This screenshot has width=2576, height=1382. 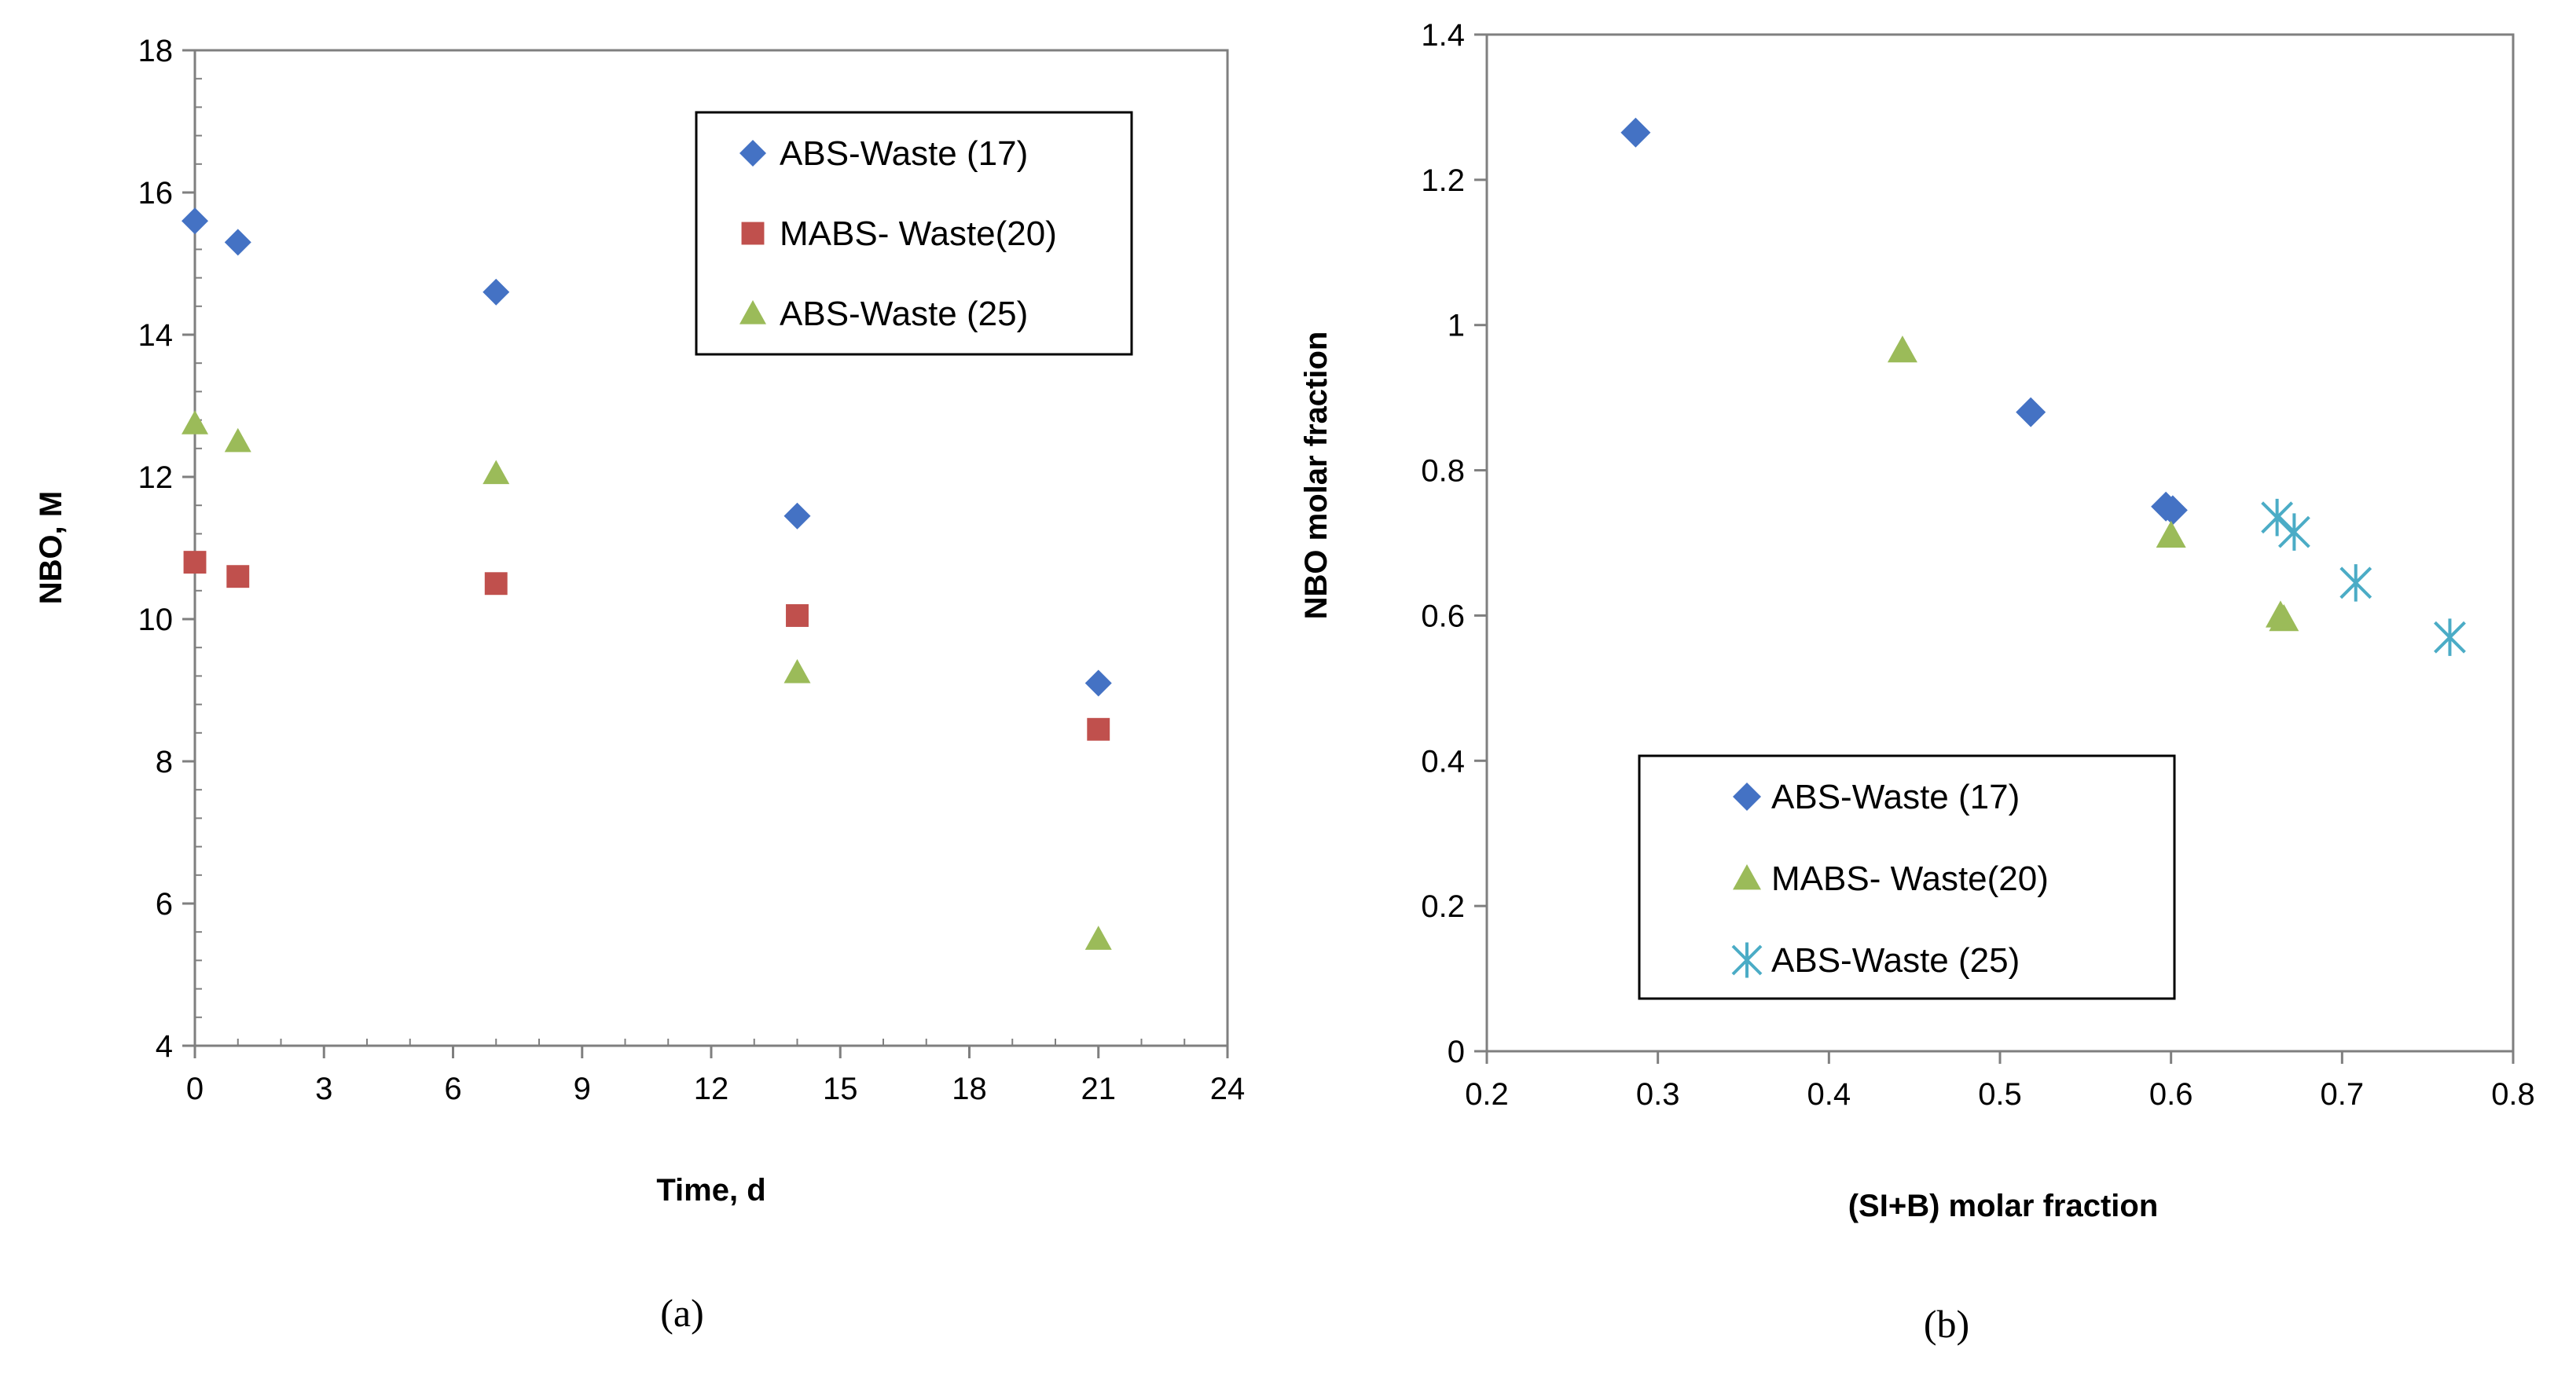 I want to click on y-tick-label: 10, so click(x=156, y=620).